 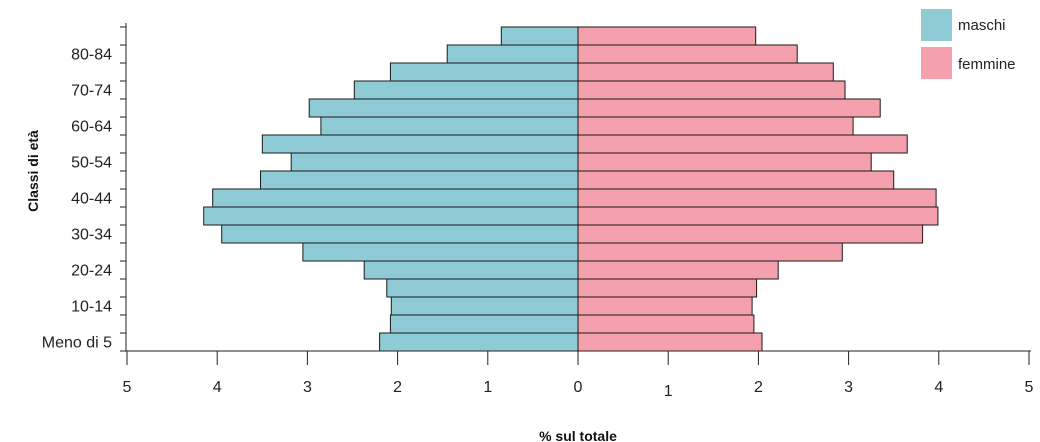 I want to click on y-tick-label: 30-34, so click(x=91, y=235).